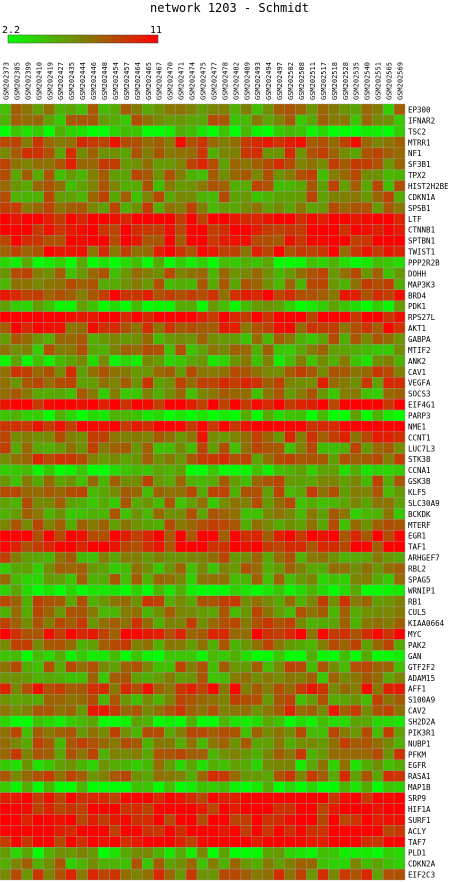  What do you see at coordinates (417, 645) in the screenshot?
I see `row-label: PAK2` at bounding box center [417, 645].